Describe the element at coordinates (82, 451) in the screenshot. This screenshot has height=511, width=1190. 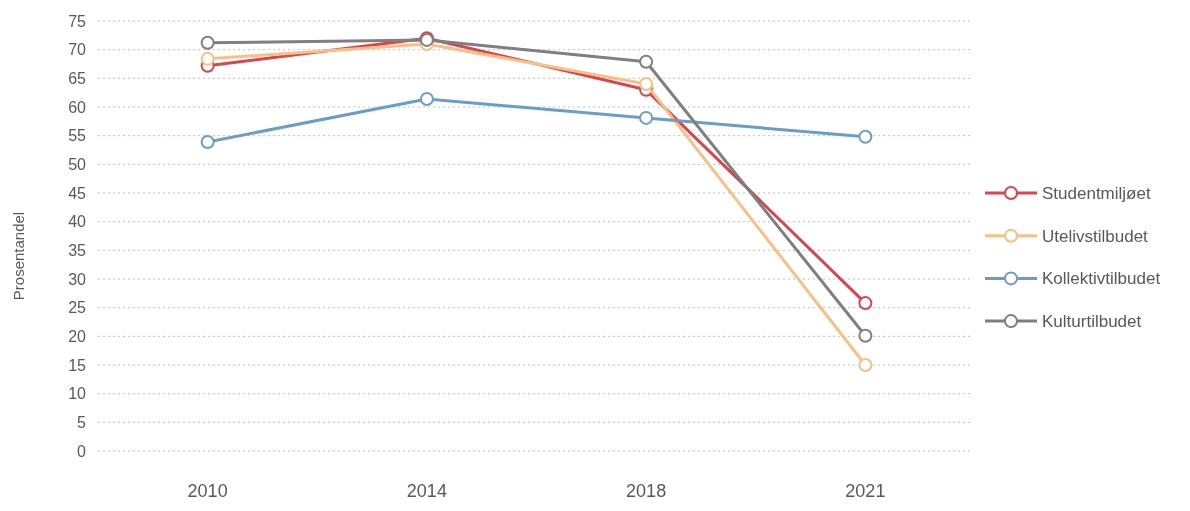
I see `y-tick-label: 0` at that location.